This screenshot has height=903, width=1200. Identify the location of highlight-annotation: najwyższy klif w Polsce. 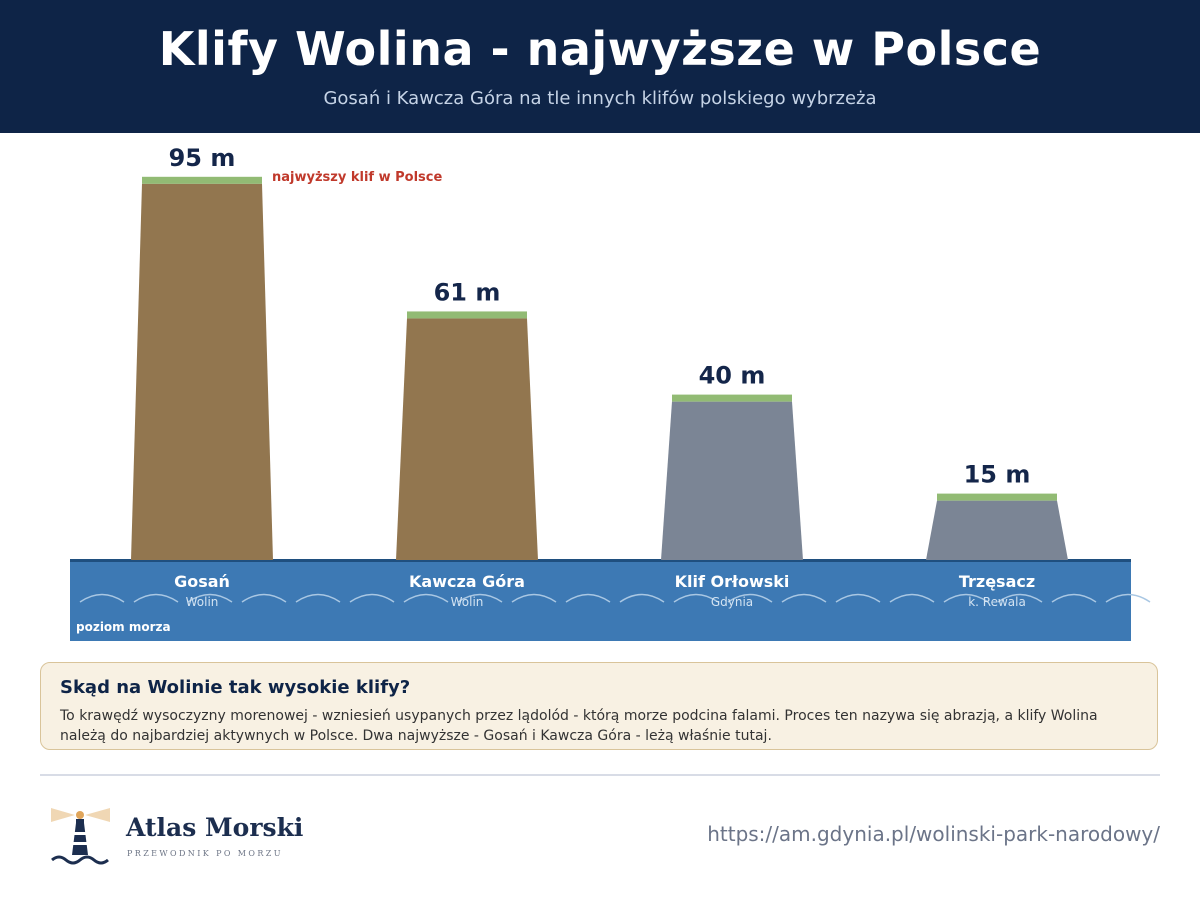
(357, 177).